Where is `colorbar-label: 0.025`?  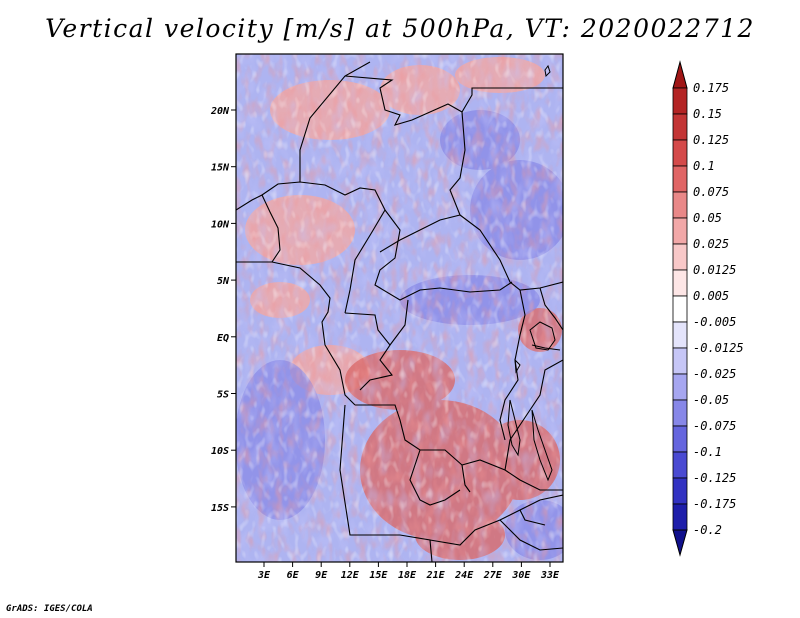 colorbar-label: 0.025 is located at coordinates (711, 244).